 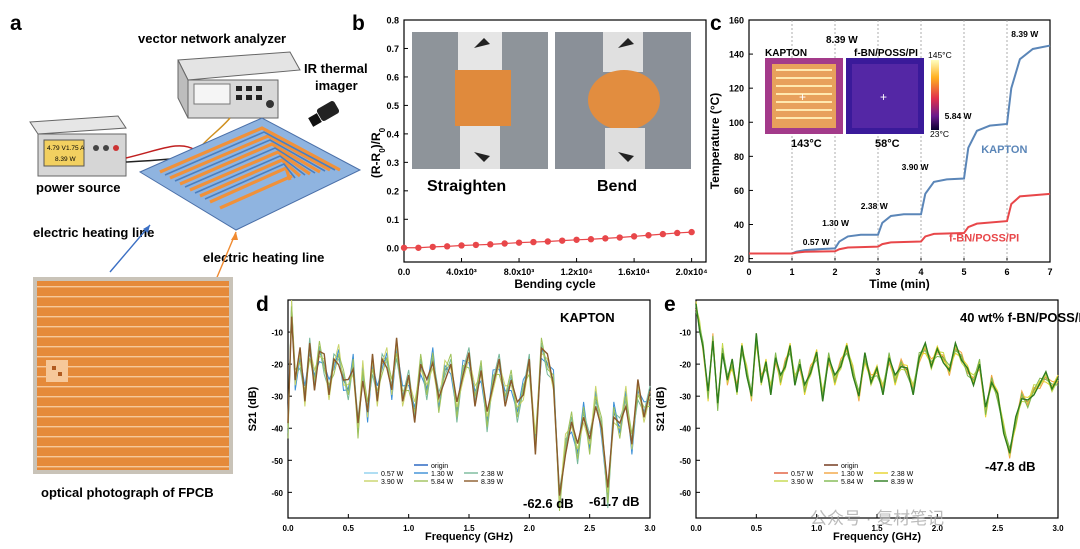 I want to click on fpcb-photo, so click(x=133, y=375).